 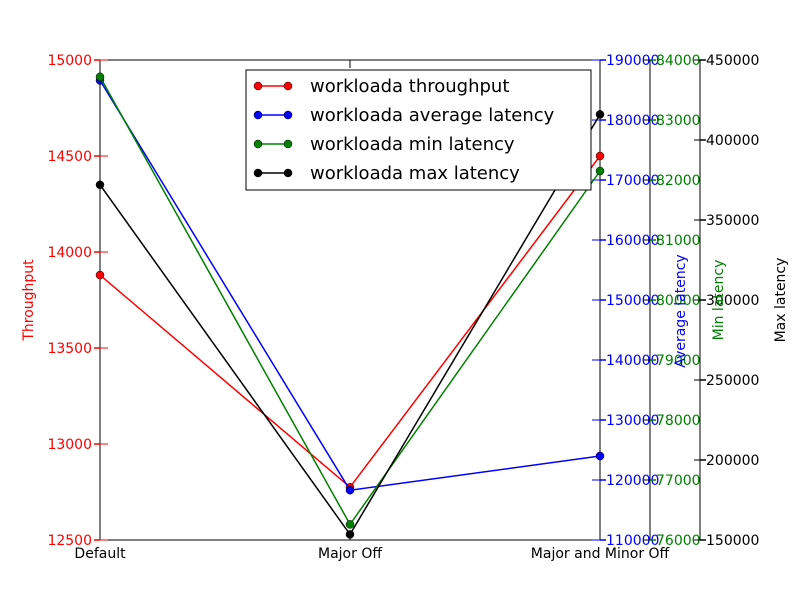 What do you see at coordinates (288, 115) in the screenshot?
I see `legend-marker-average-latency-end` at bounding box center [288, 115].